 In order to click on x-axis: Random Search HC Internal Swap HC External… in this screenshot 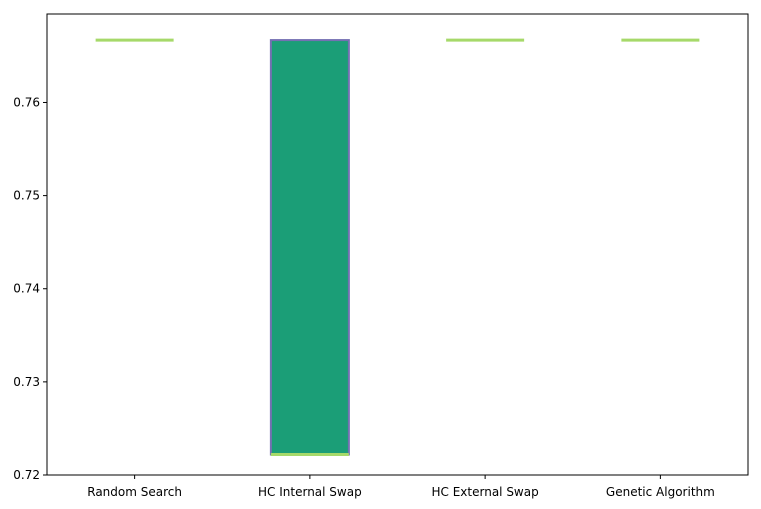, I will do `click(401, 487)`.